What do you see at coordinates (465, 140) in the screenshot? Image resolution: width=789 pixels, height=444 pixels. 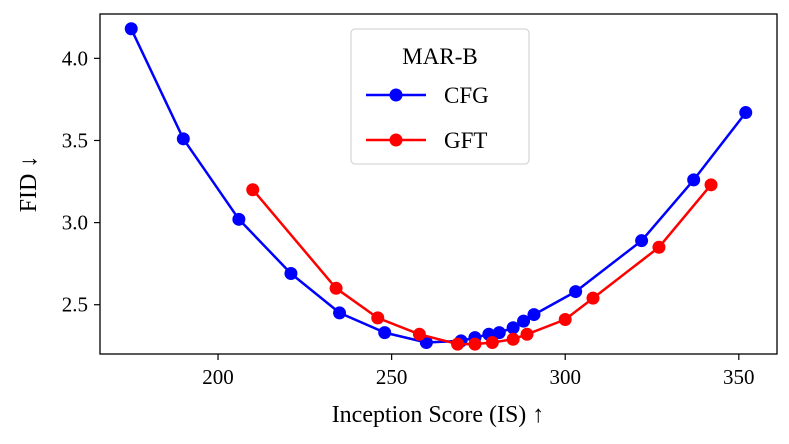 I see `legend-label-gft: GFT` at bounding box center [465, 140].